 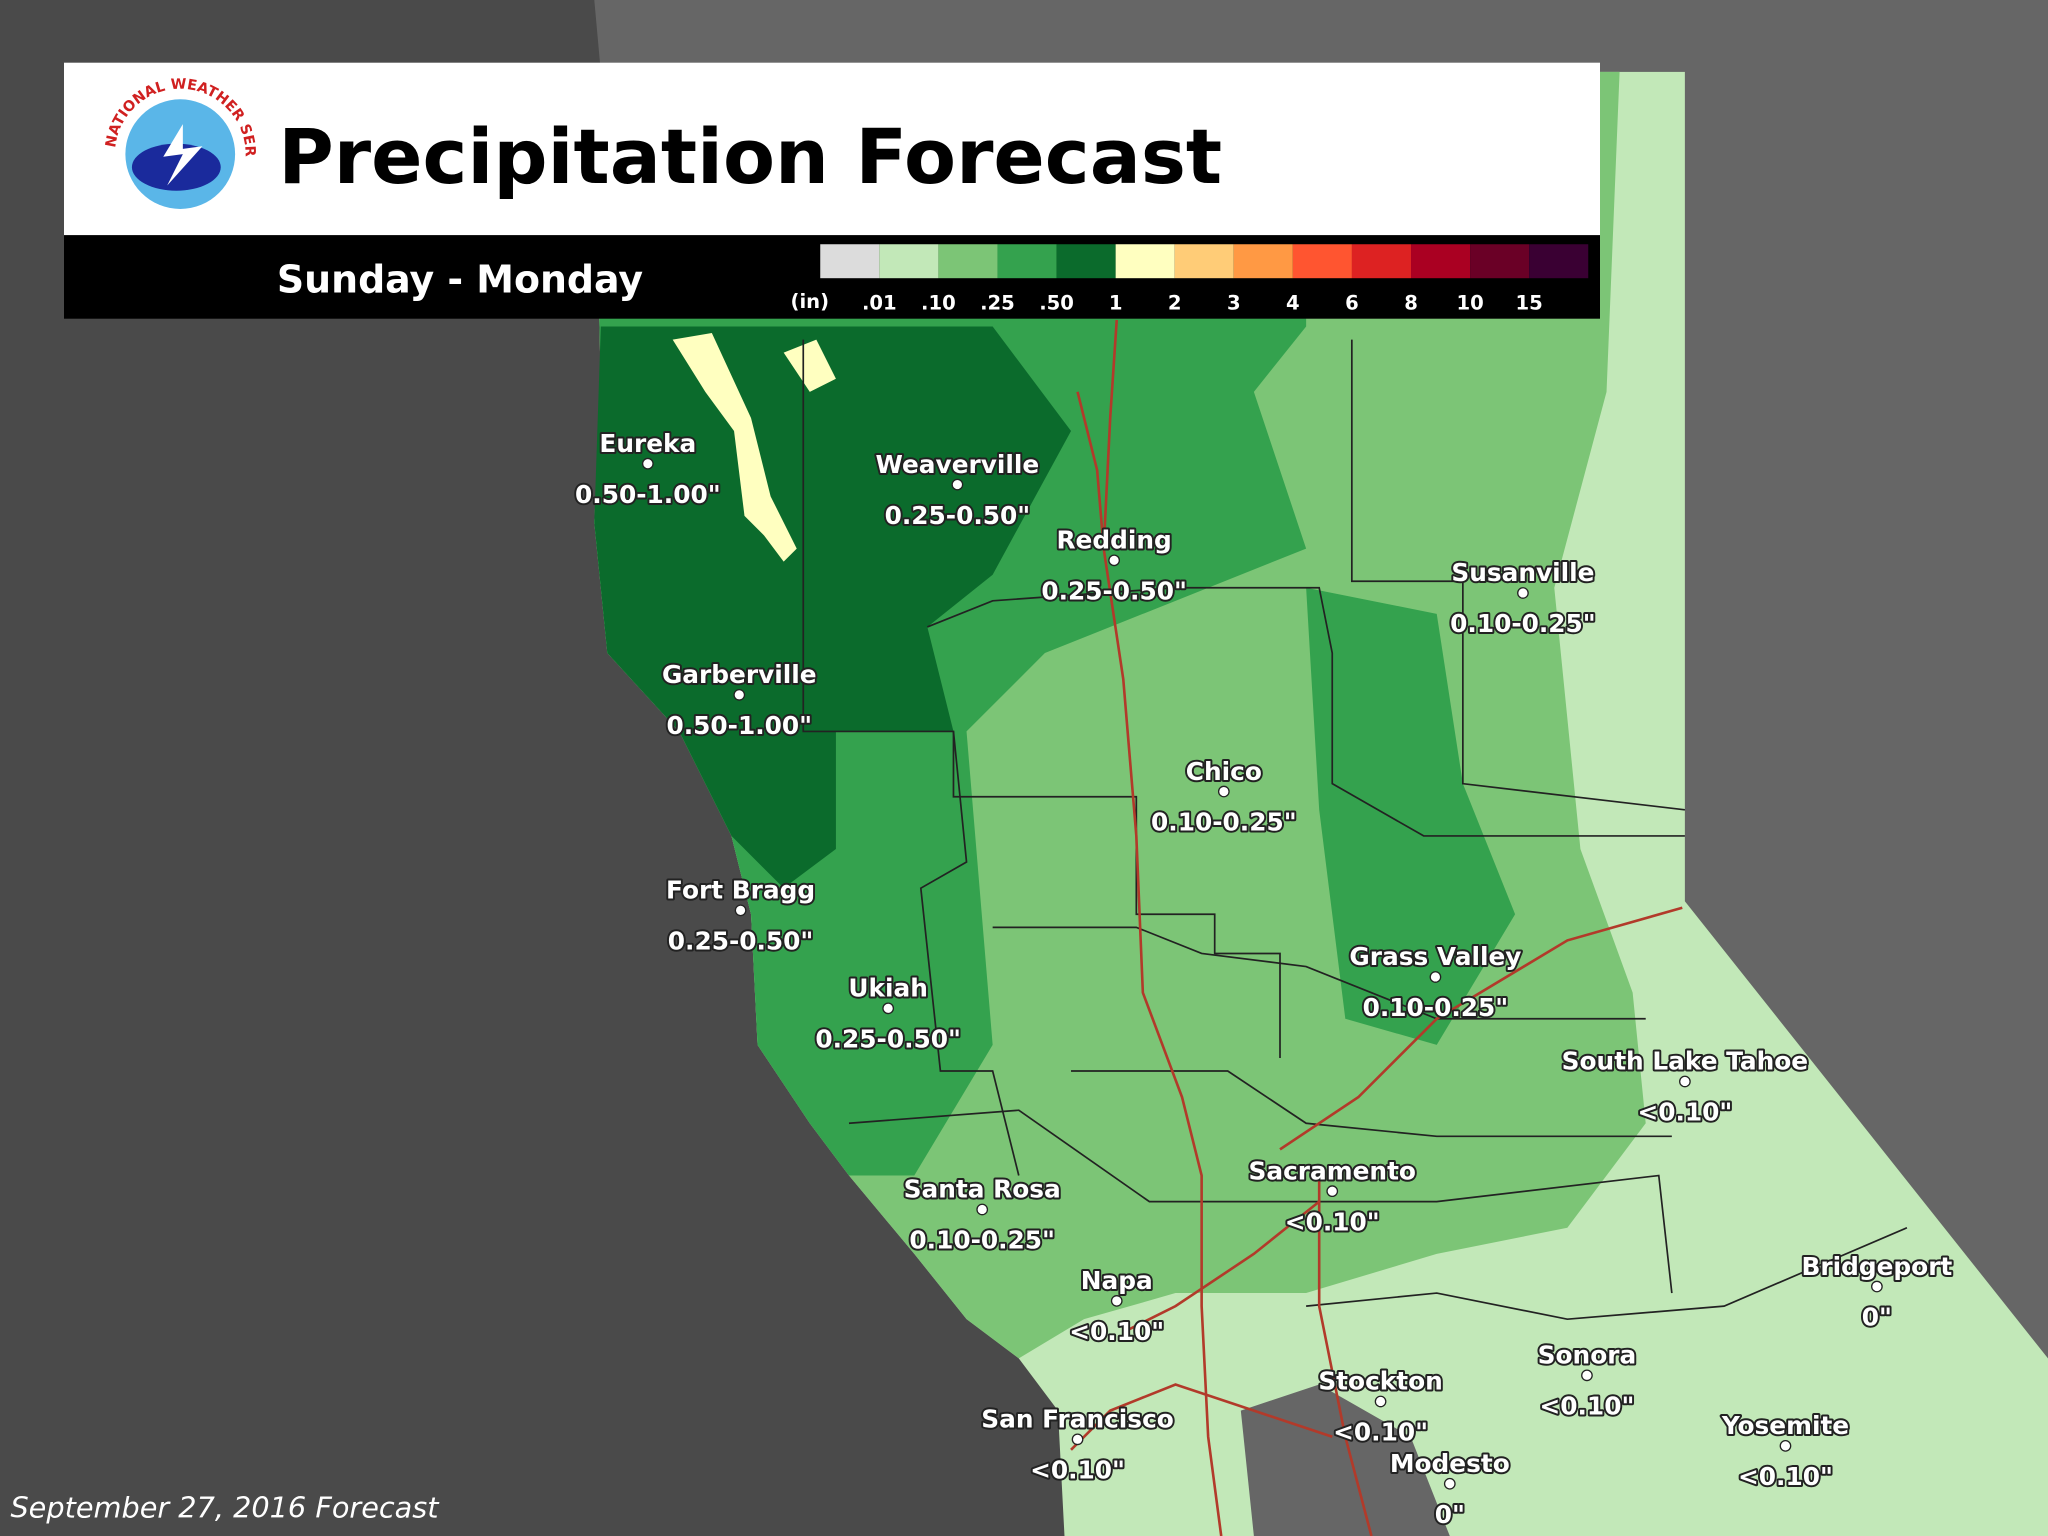 What do you see at coordinates (997, 303) in the screenshot?
I see `legend-label: .25` at bounding box center [997, 303].